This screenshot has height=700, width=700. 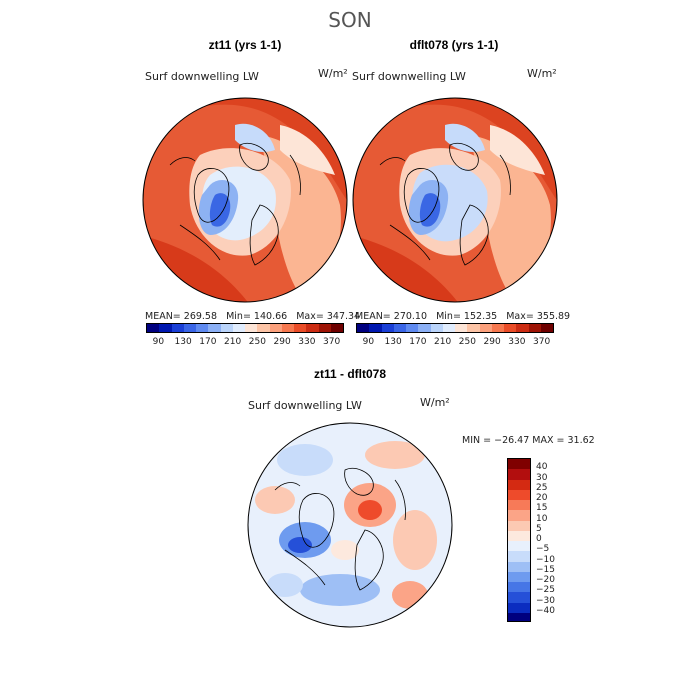 I want to click on panel-title-difference: zt11 - dflt078, so click(x=350, y=374).